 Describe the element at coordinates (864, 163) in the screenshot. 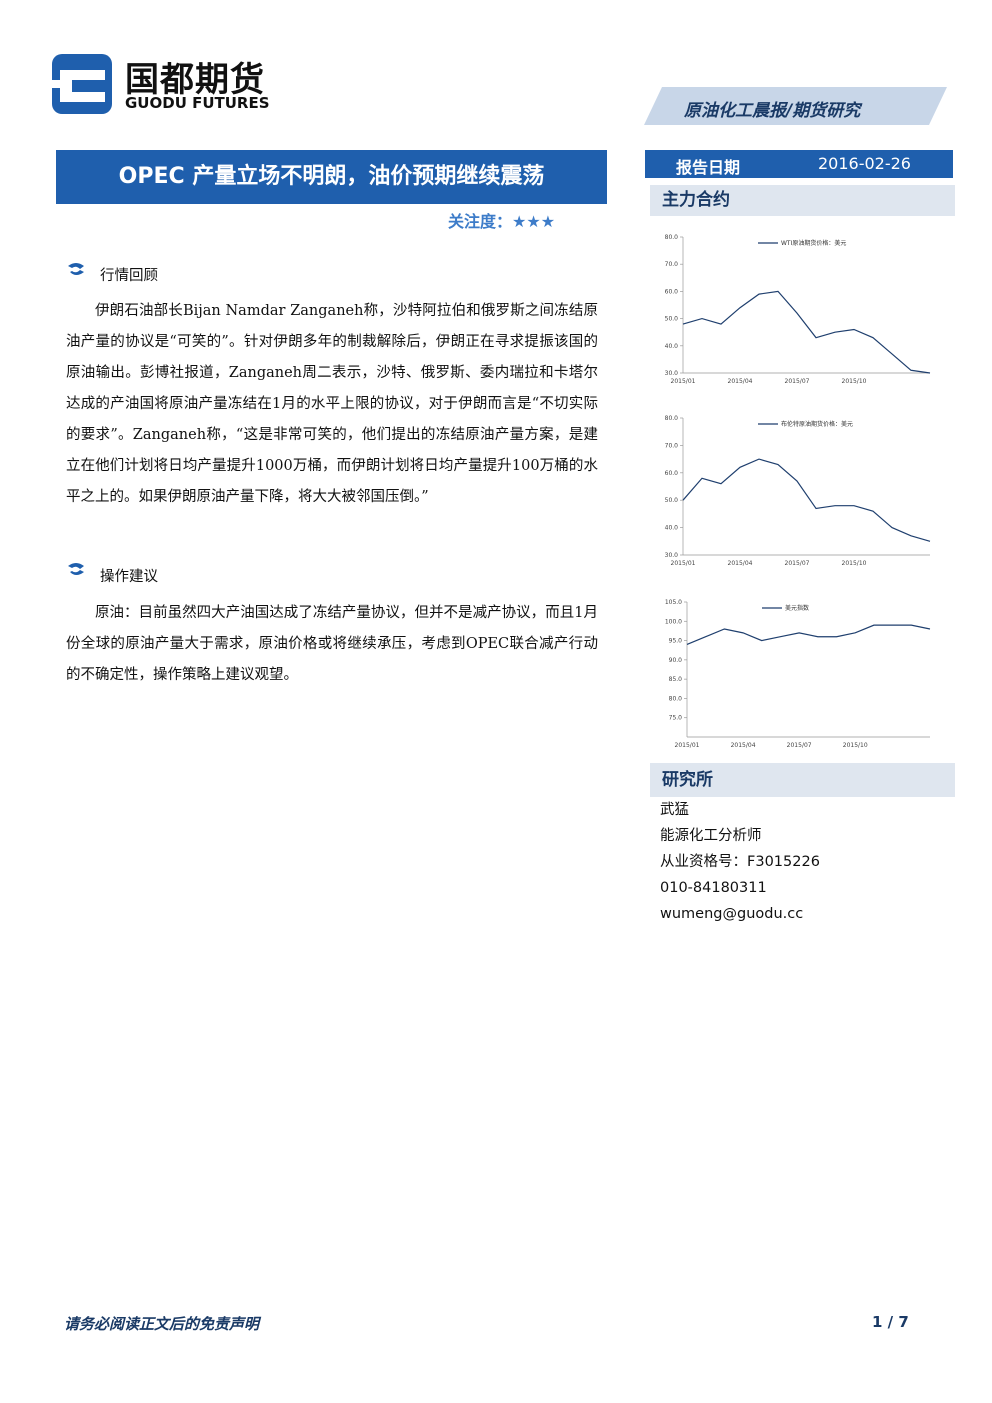

I see `date: 2016-02-26` at that location.